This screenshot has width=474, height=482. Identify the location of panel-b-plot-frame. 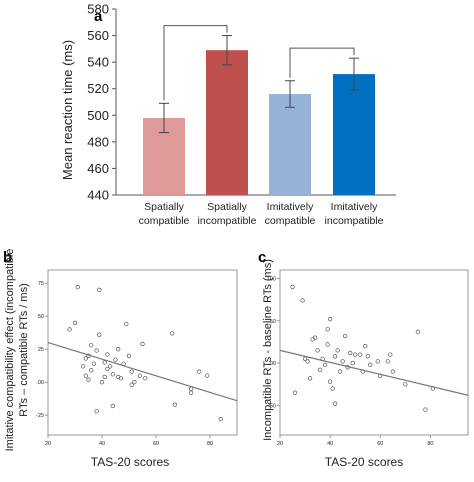
(142, 352).